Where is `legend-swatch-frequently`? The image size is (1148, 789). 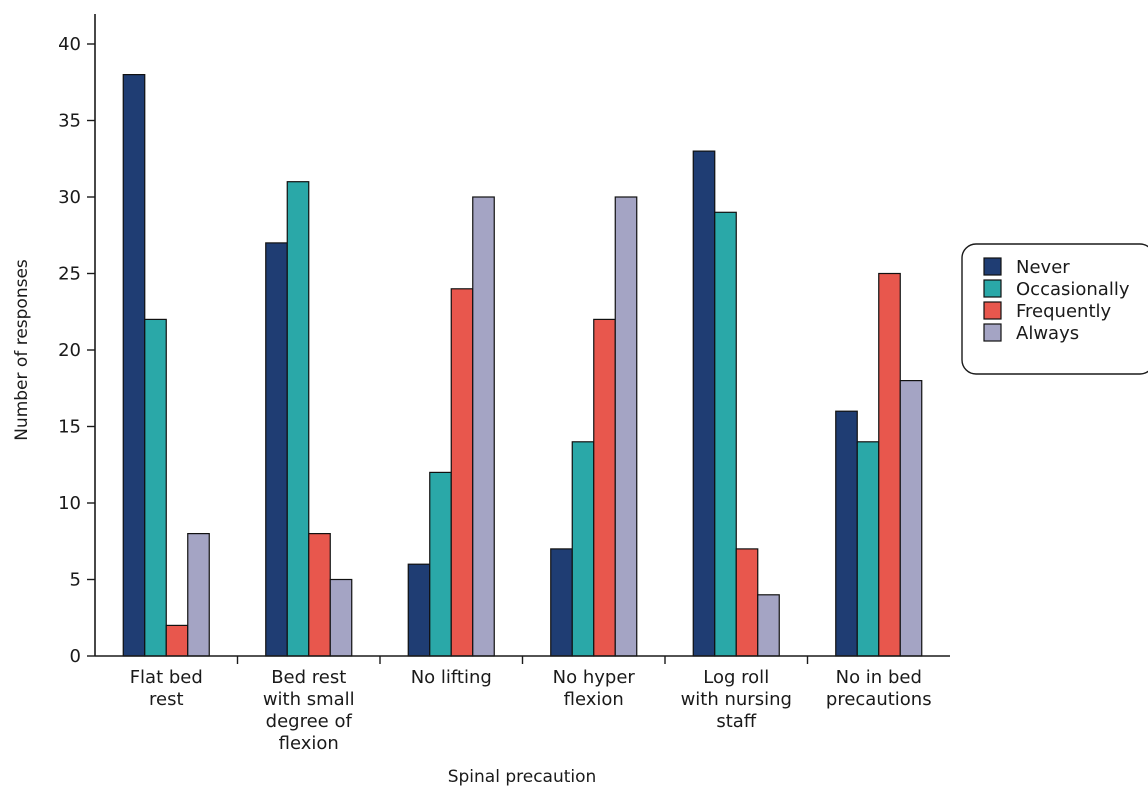 legend-swatch-frequently is located at coordinates (992, 310).